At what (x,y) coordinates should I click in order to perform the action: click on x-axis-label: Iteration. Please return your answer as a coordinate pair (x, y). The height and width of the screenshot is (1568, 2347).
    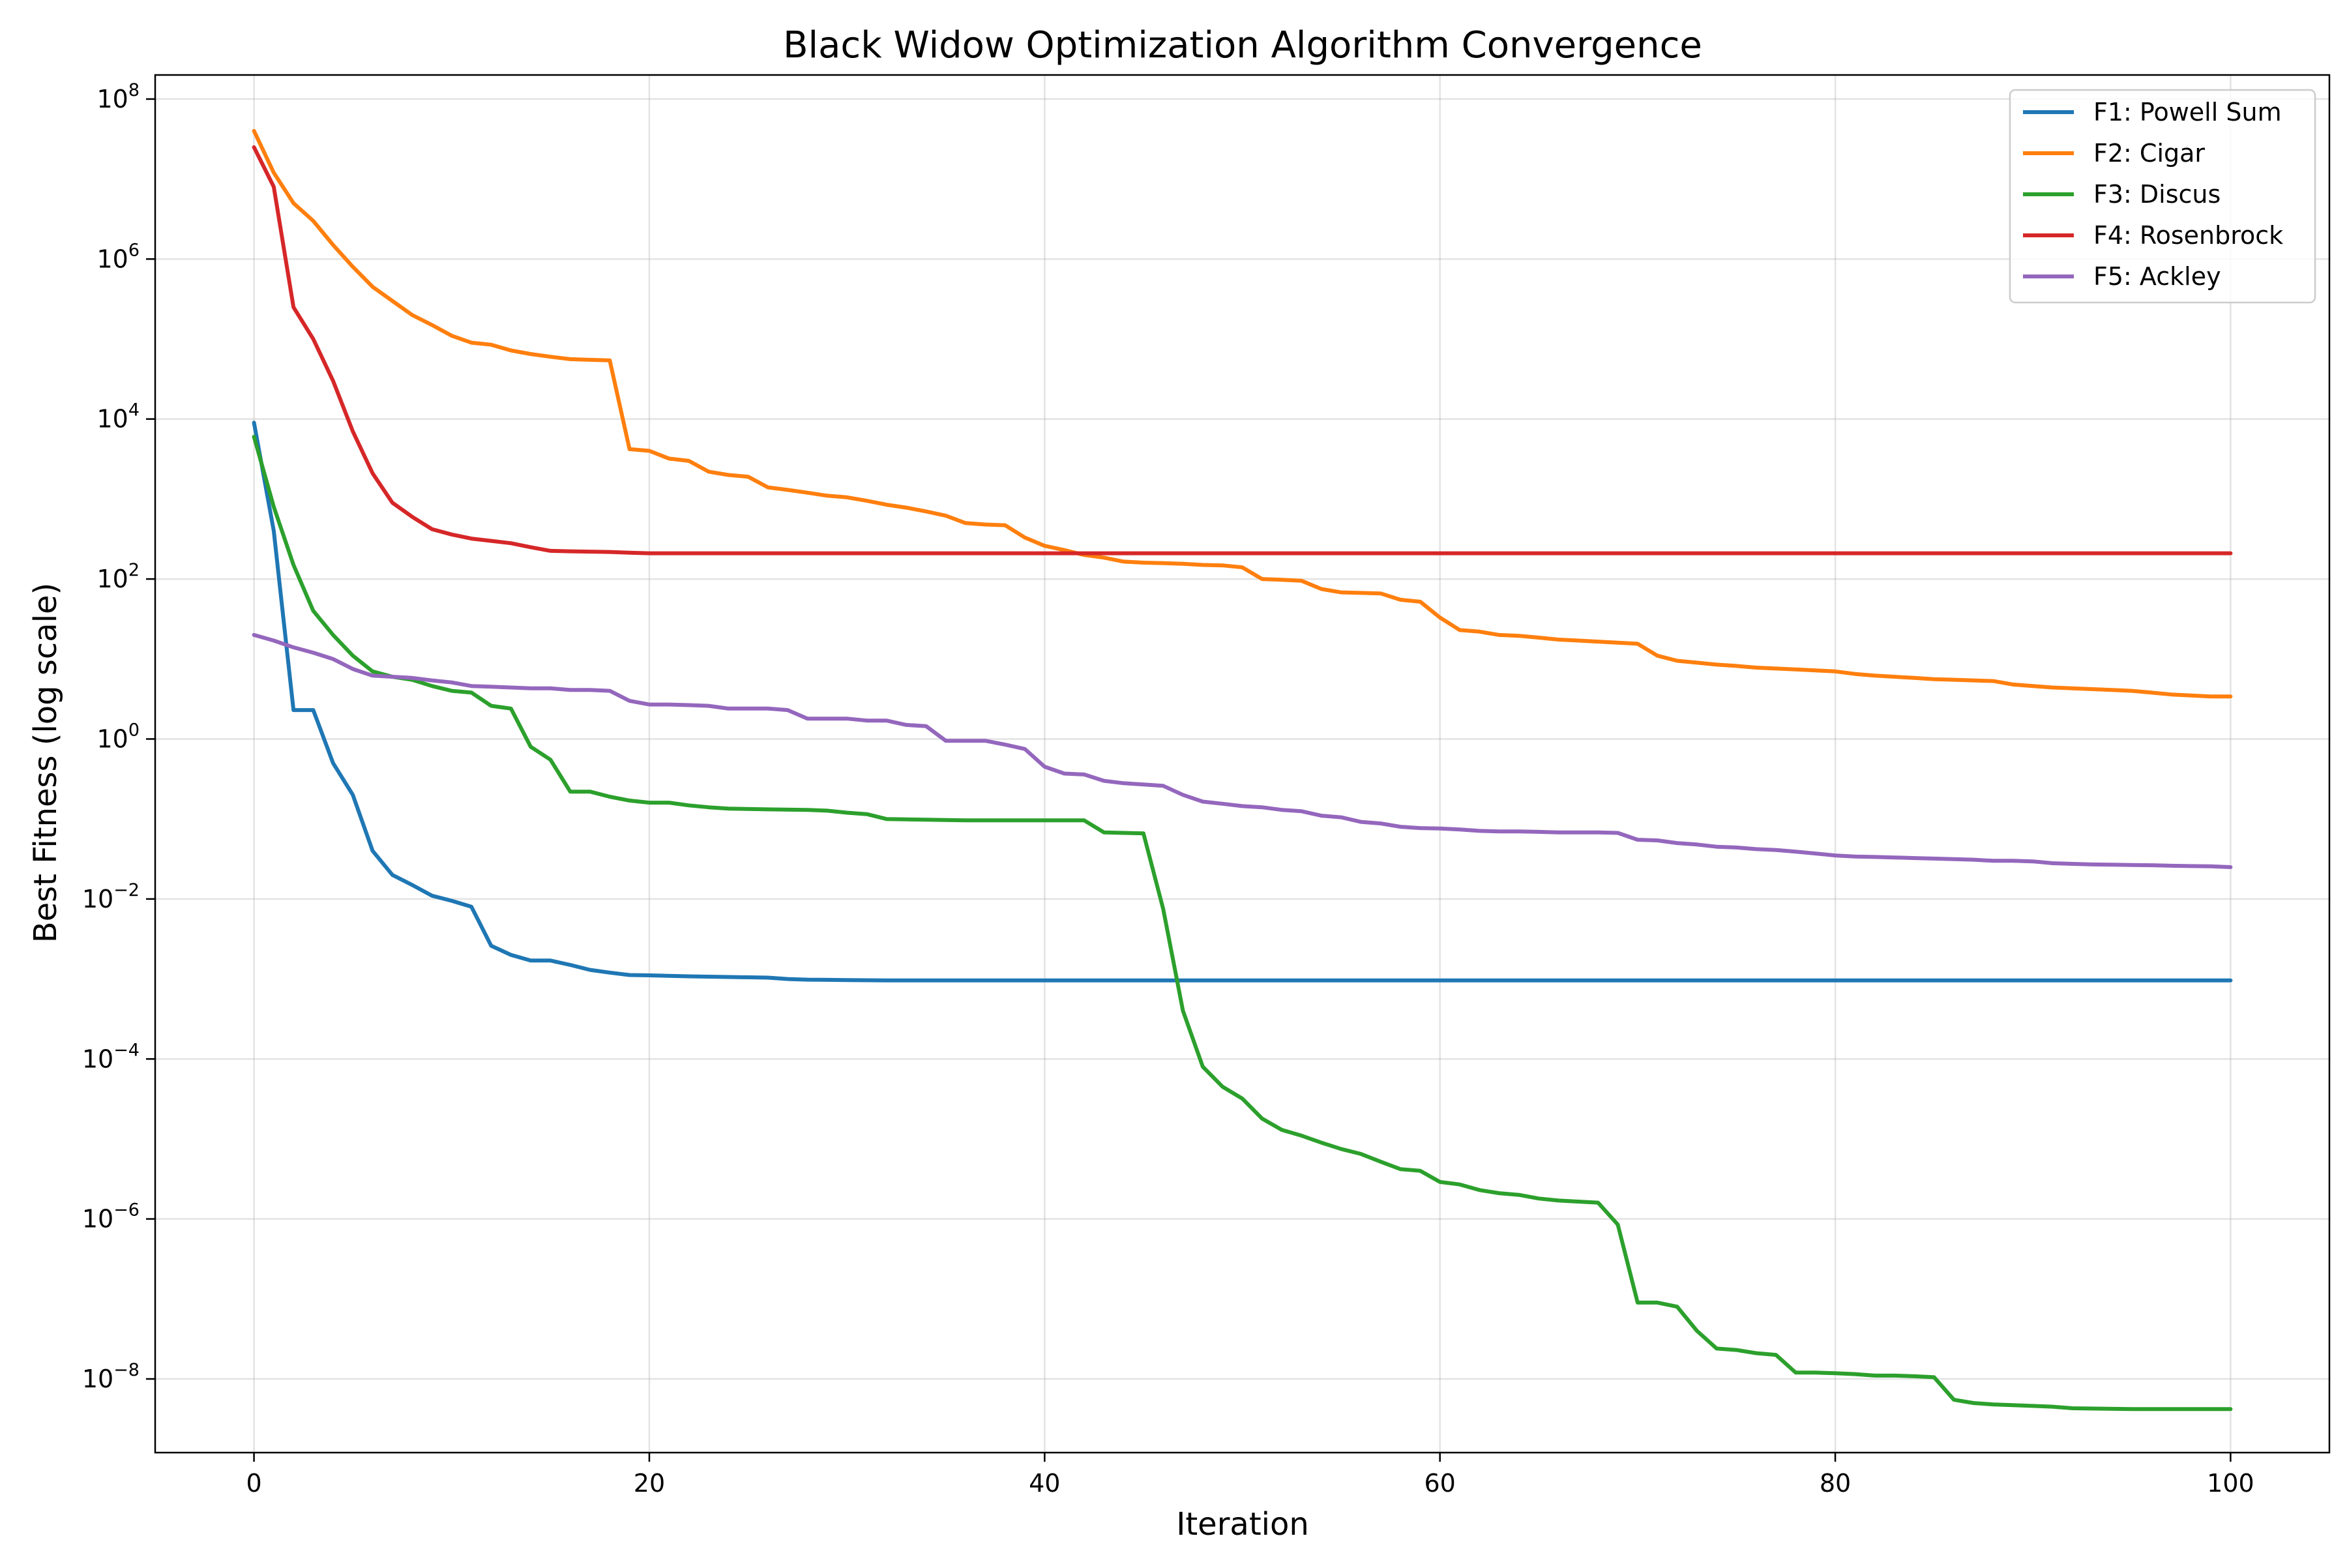
    Looking at the image, I should click on (1242, 1524).